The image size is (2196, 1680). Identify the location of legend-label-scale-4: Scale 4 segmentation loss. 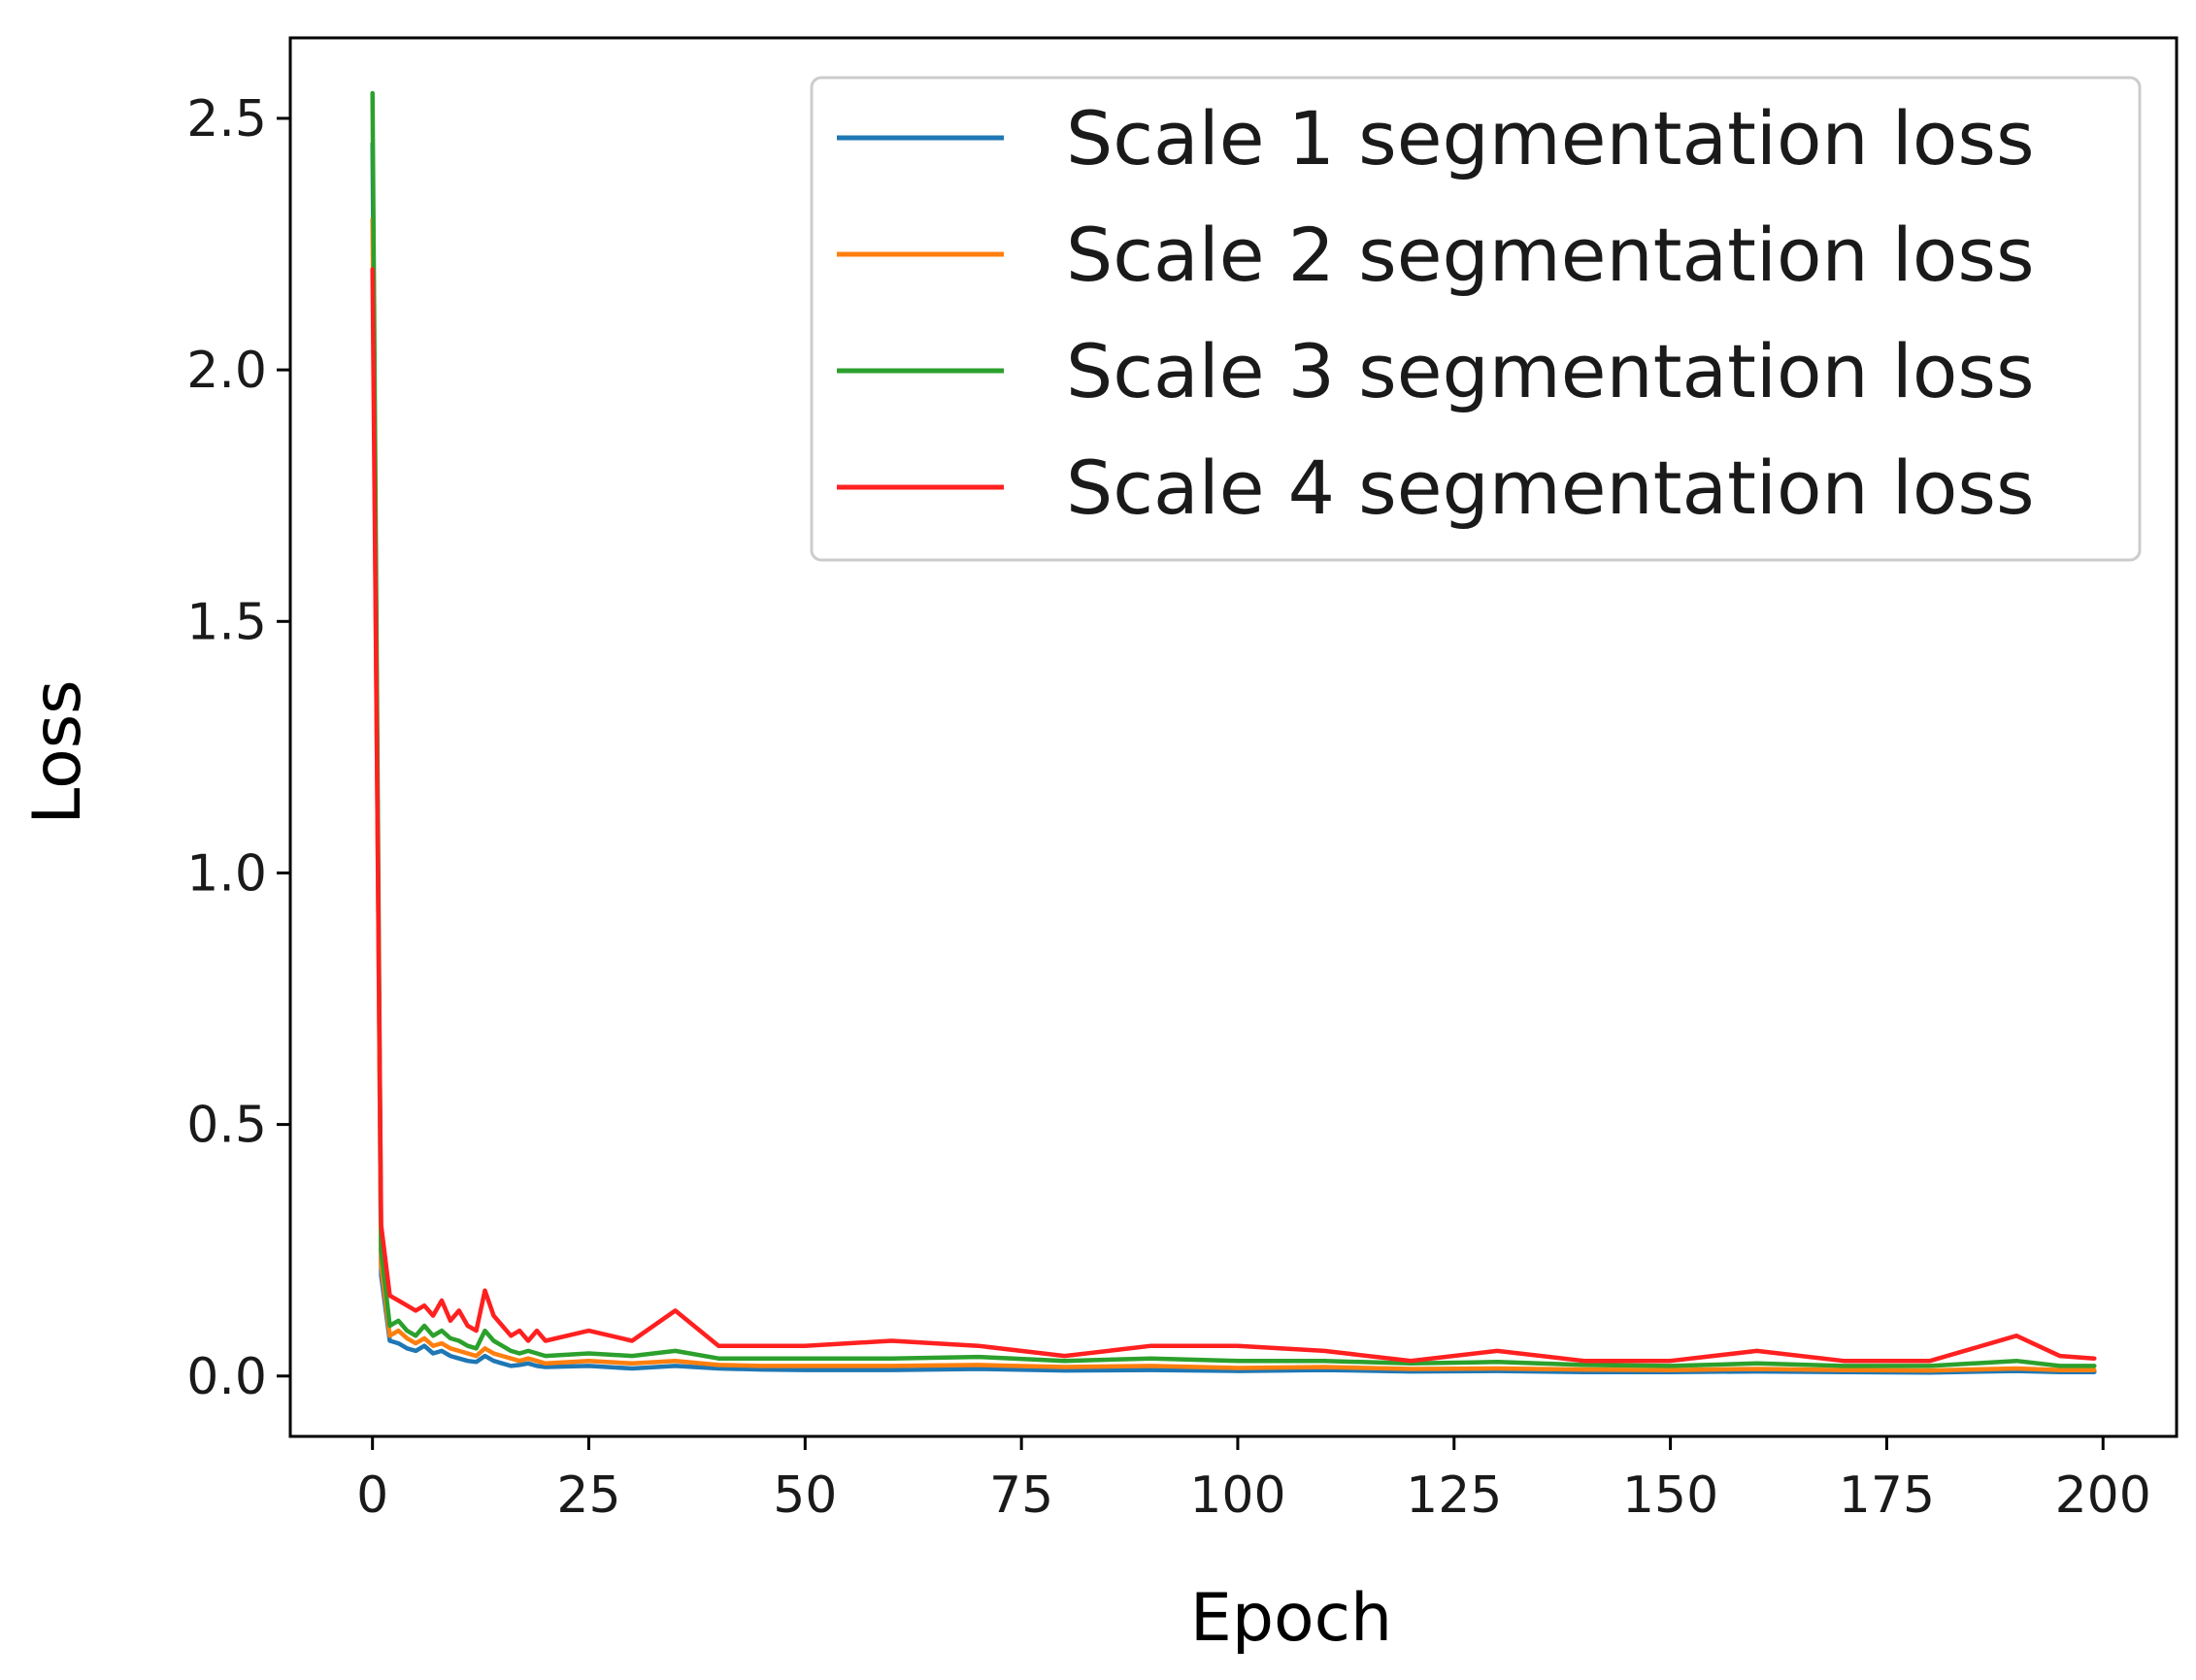
(1550, 488).